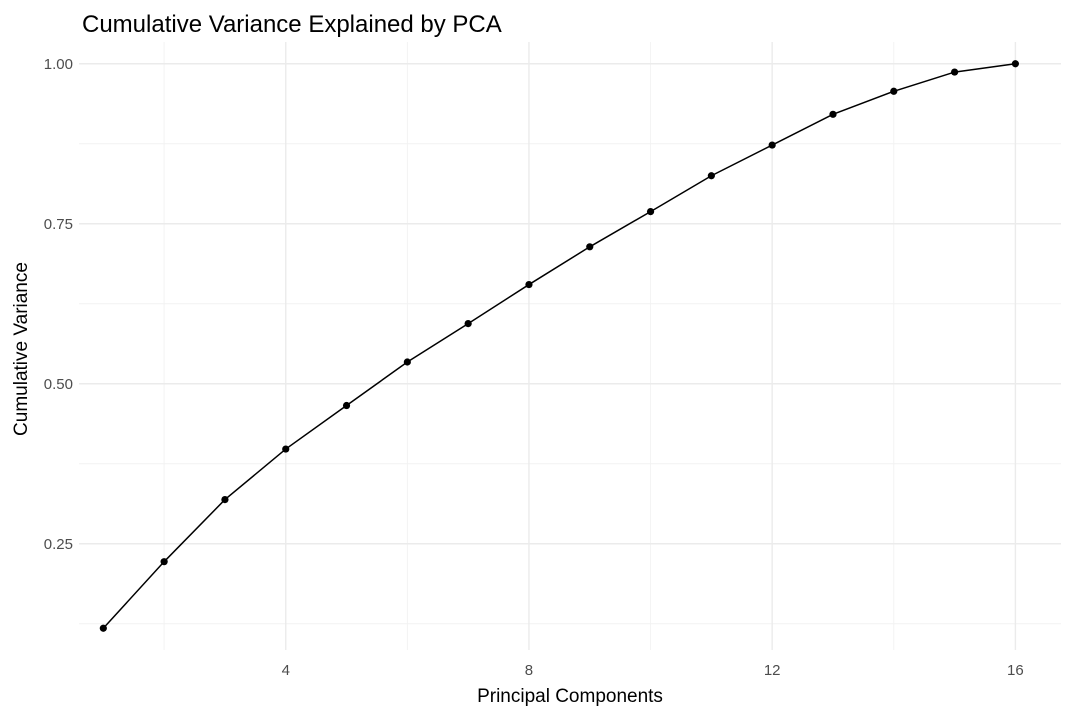 Image resolution: width=1071 pixels, height=717 pixels. What do you see at coordinates (570, 696) in the screenshot?
I see `x-axis-title: Principal Components` at bounding box center [570, 696].